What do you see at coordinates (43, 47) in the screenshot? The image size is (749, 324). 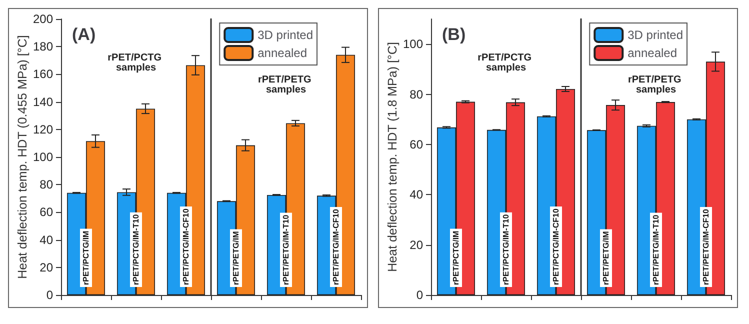 I see `y-tick-label: 180` at bounding box center [43, 47].